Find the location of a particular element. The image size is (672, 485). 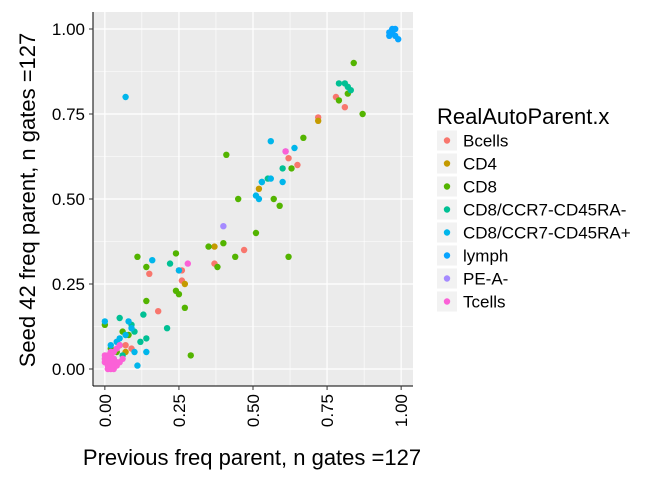

y-tick-label: 1.00 is located at coordinates (68, 29).